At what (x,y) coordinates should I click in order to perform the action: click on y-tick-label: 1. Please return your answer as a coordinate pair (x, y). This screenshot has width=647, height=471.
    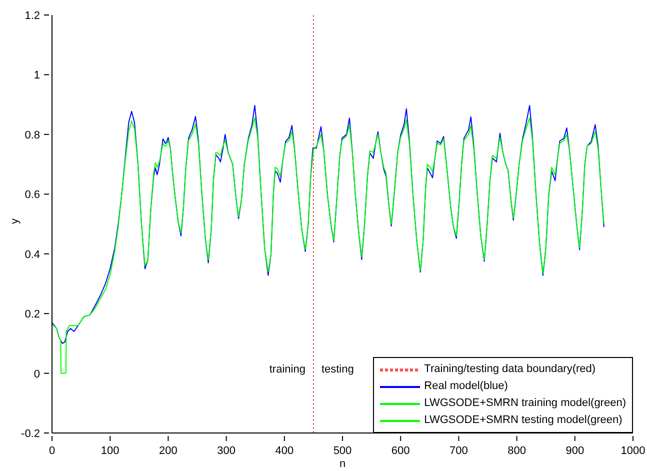
    Looking at the image, I should click on (37, 76).